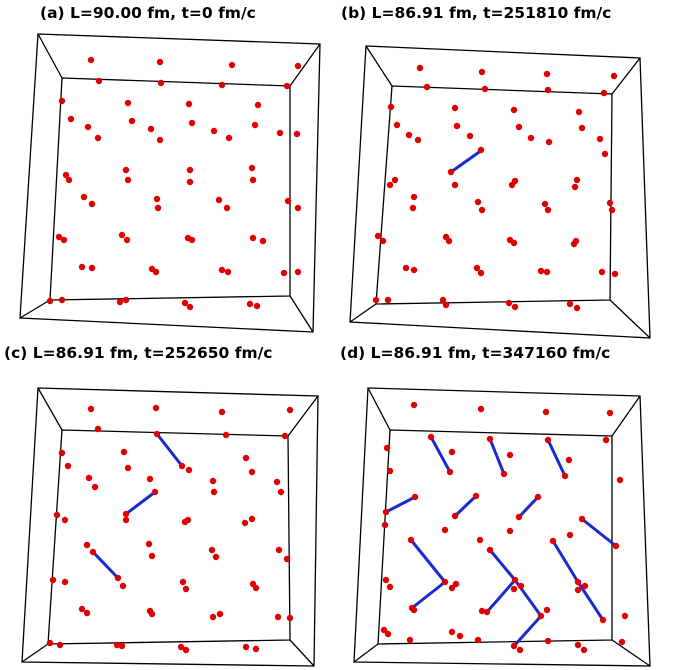  I want to click on panel-c-bonds, so click(137, 506).